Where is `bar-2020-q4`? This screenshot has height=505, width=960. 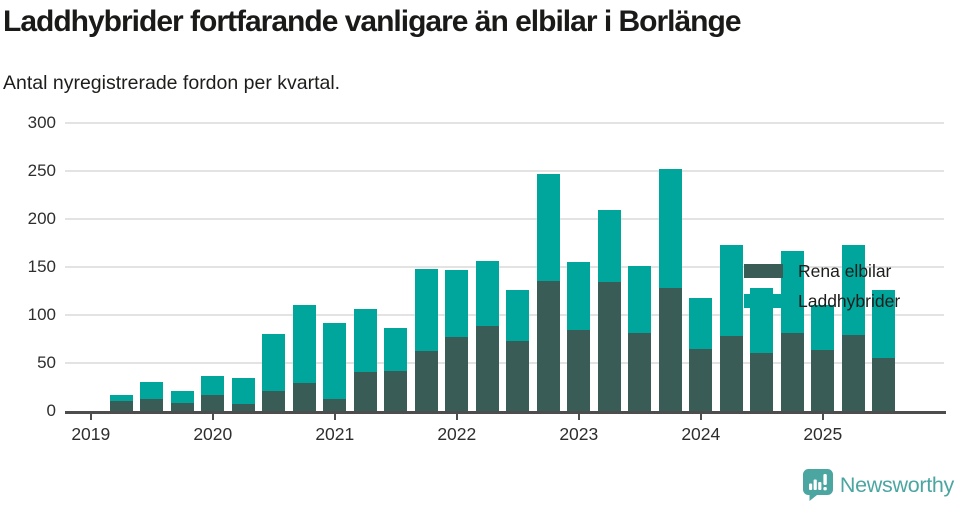
bar-2020-q4 is located at coordinates (304, 357).